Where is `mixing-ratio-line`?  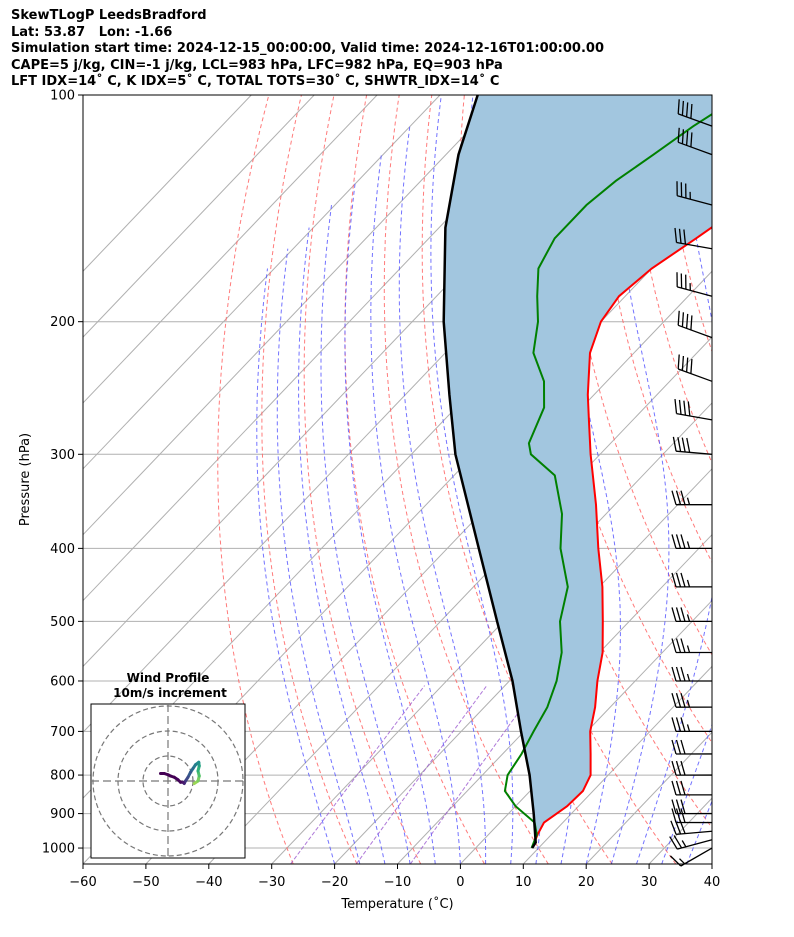
mixing-ratio-line is located at coordinates (421, 774).